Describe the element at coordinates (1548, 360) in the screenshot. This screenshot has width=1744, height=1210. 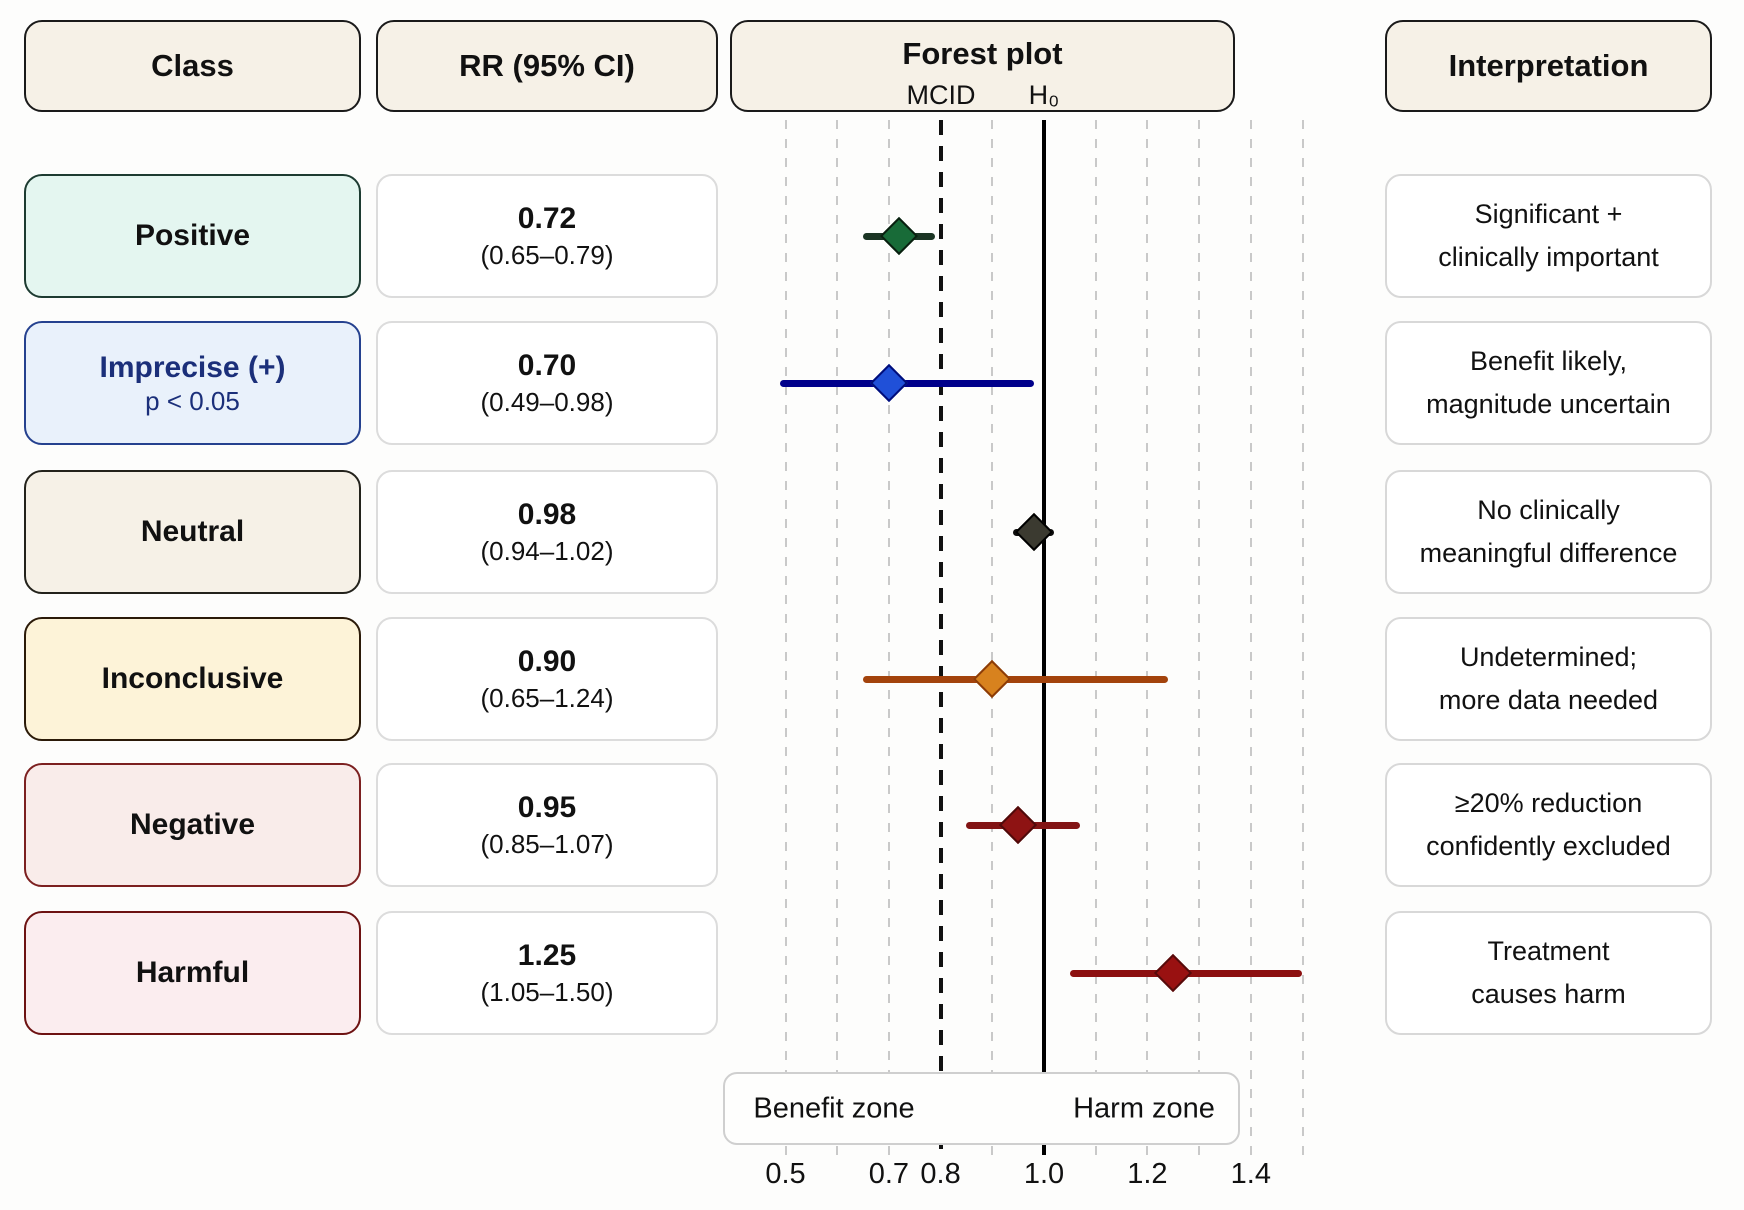
I see `interpretation-line: Benefit likely,` at that location.